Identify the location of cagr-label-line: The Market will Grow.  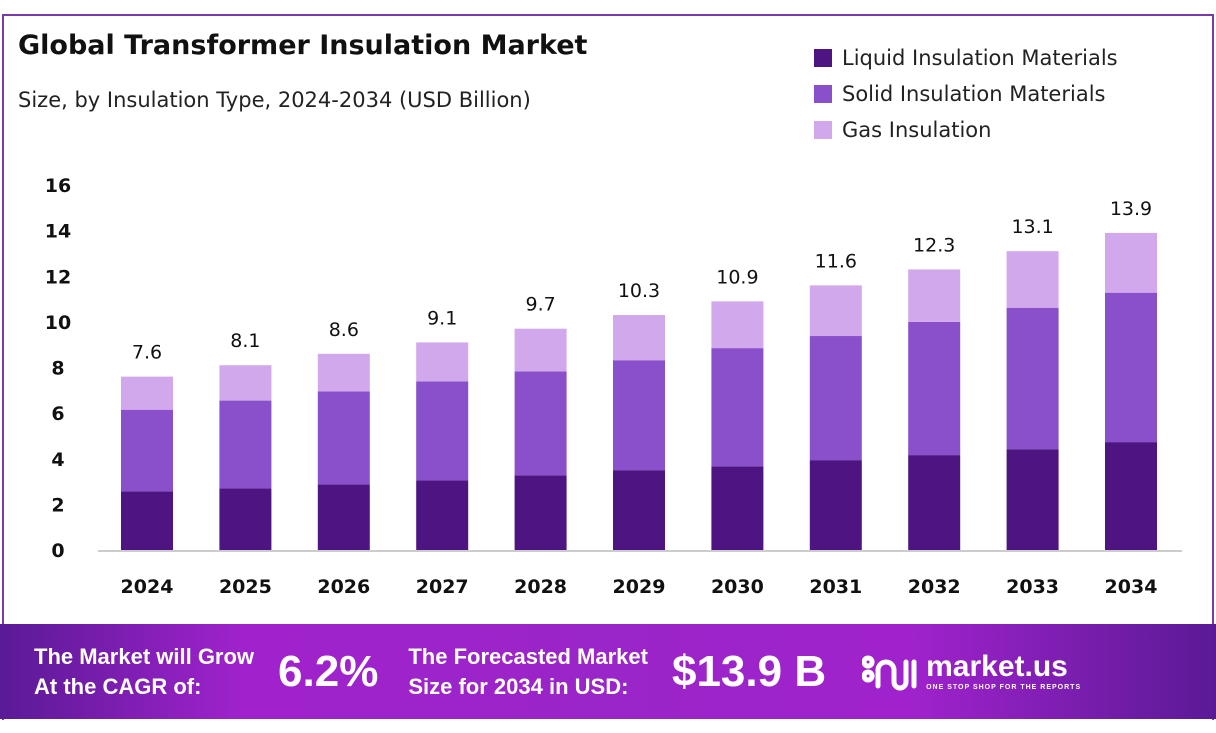
(144, 656).